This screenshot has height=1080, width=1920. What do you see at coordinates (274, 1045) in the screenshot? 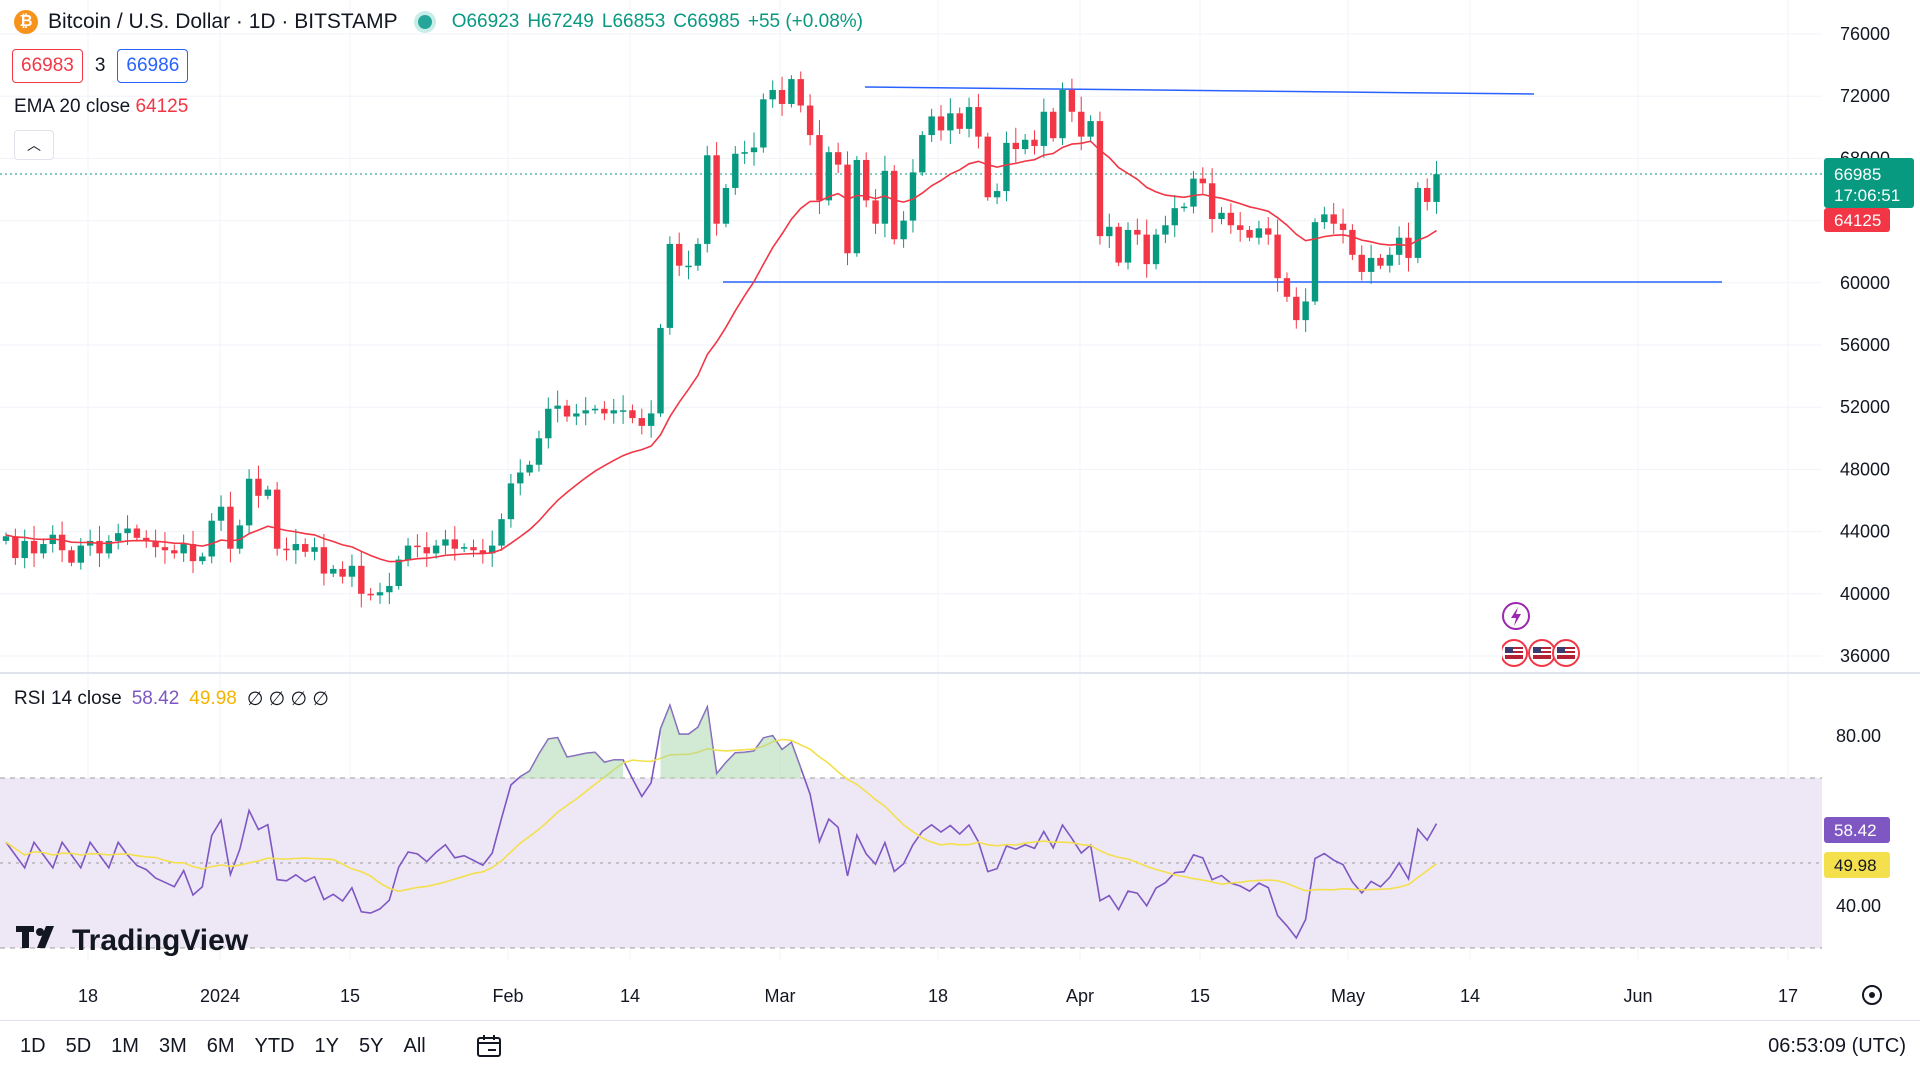
I see `range-button-ytd: YTD` at bounding box center [274, 1045].